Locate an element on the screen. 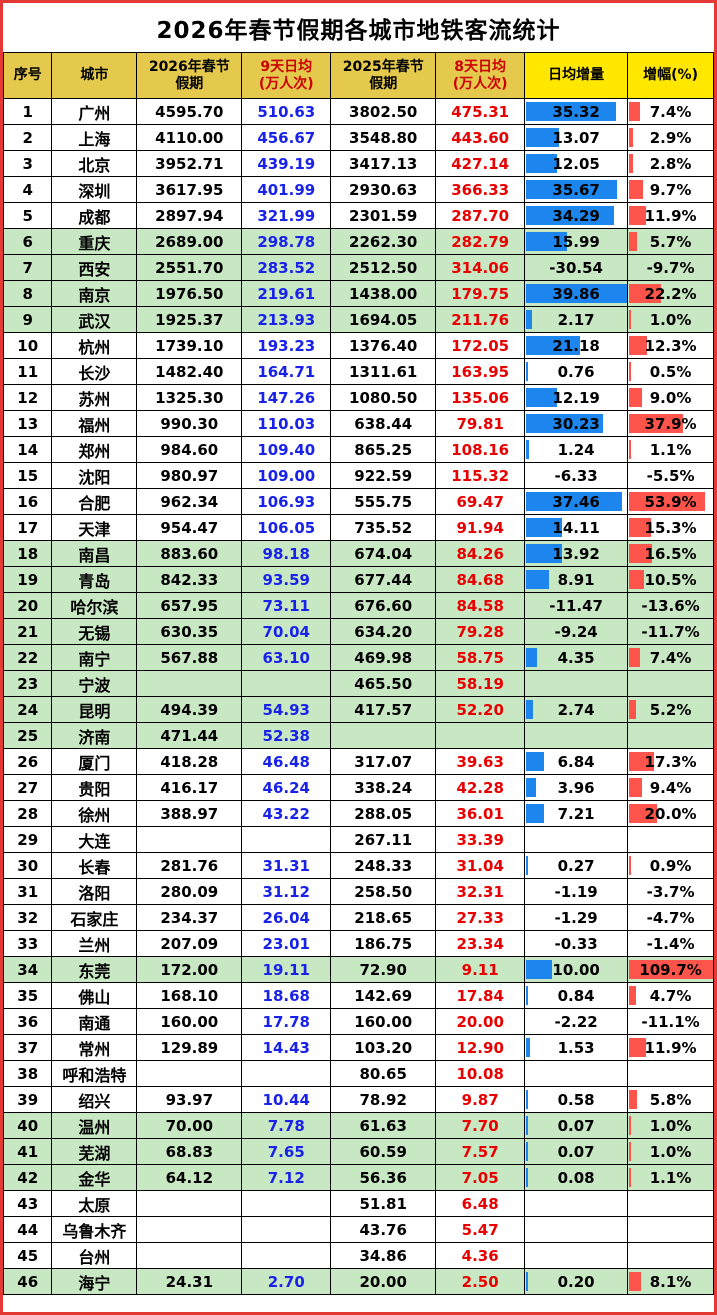  value-2026-cell: 3952.71 is located at coordinates (189, 163).